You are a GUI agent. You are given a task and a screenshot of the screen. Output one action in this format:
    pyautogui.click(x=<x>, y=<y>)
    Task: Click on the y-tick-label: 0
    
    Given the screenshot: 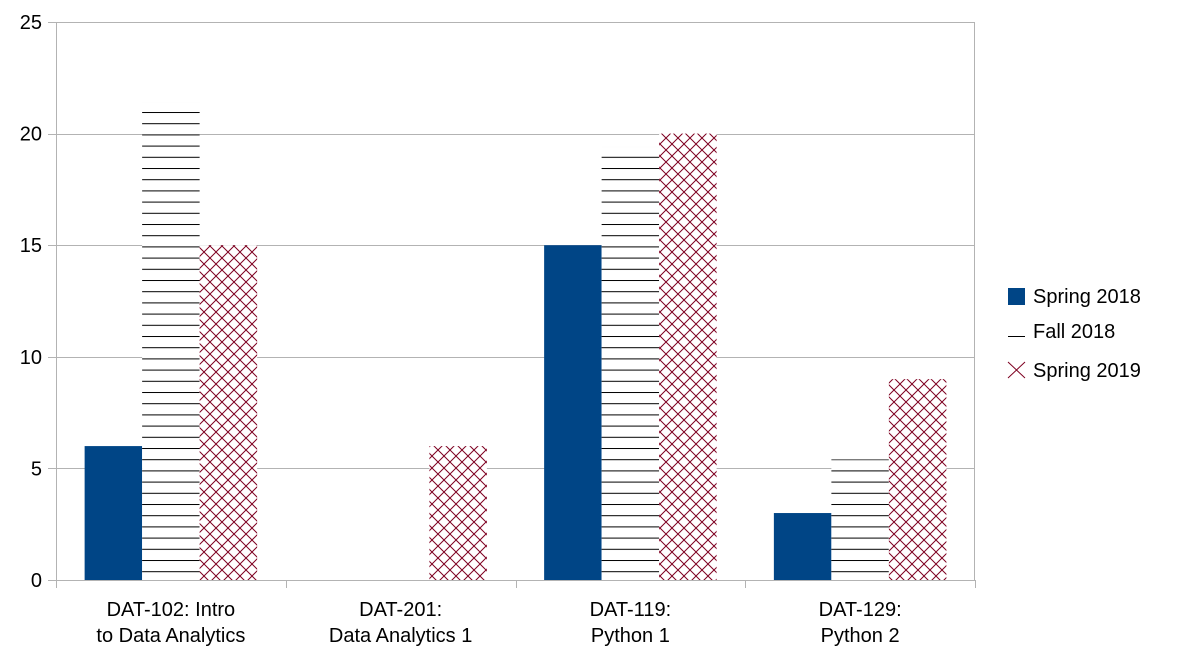 What is the action you would take?
    pyautogui.click(x=36, y=581)
    